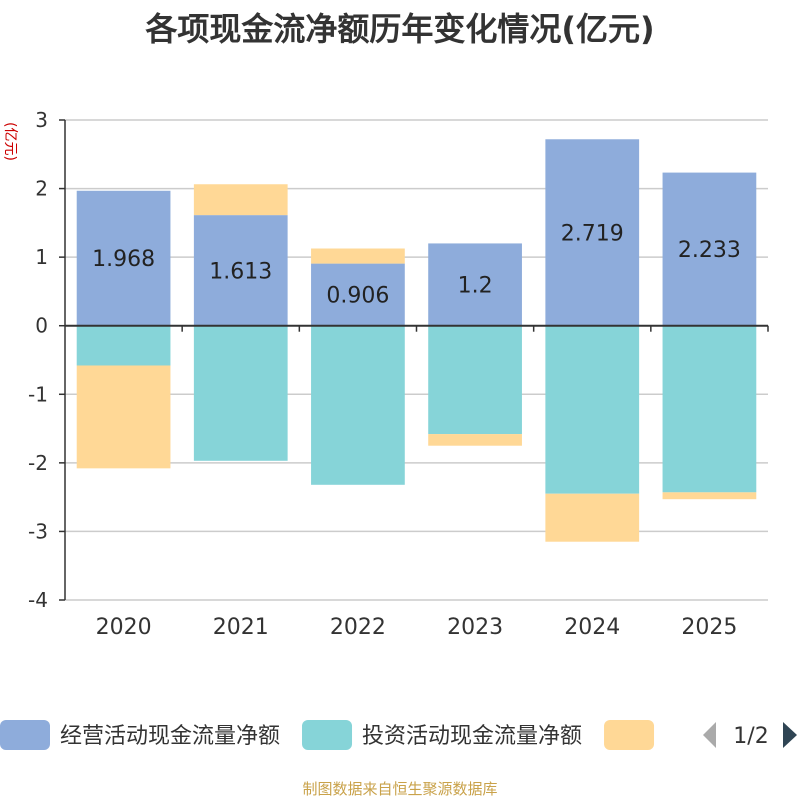 The image size is (800, 800). I want to click on data-label-2022: 0.906, so click(357, 296).